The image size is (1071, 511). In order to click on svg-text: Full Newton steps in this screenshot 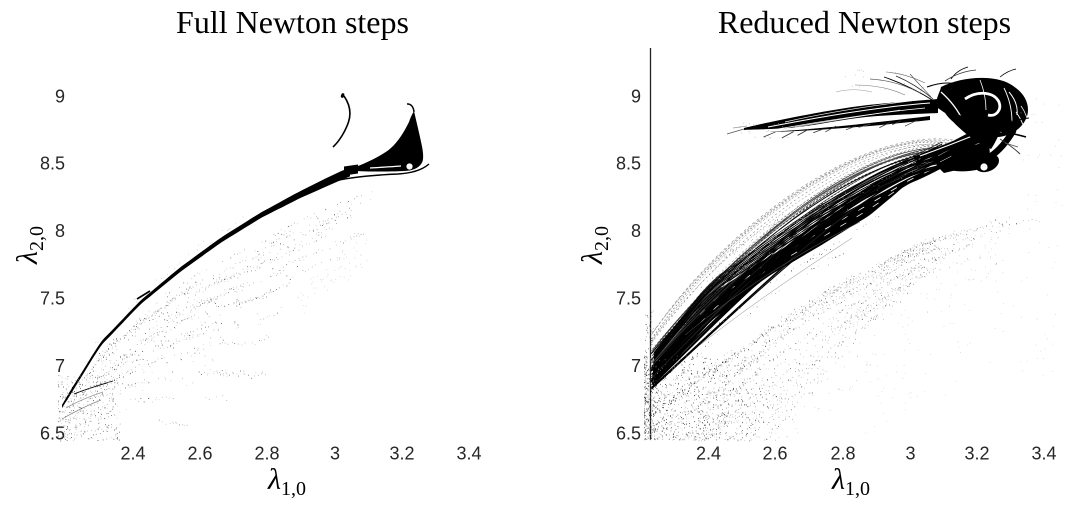, I will do `click(292, 22)`.